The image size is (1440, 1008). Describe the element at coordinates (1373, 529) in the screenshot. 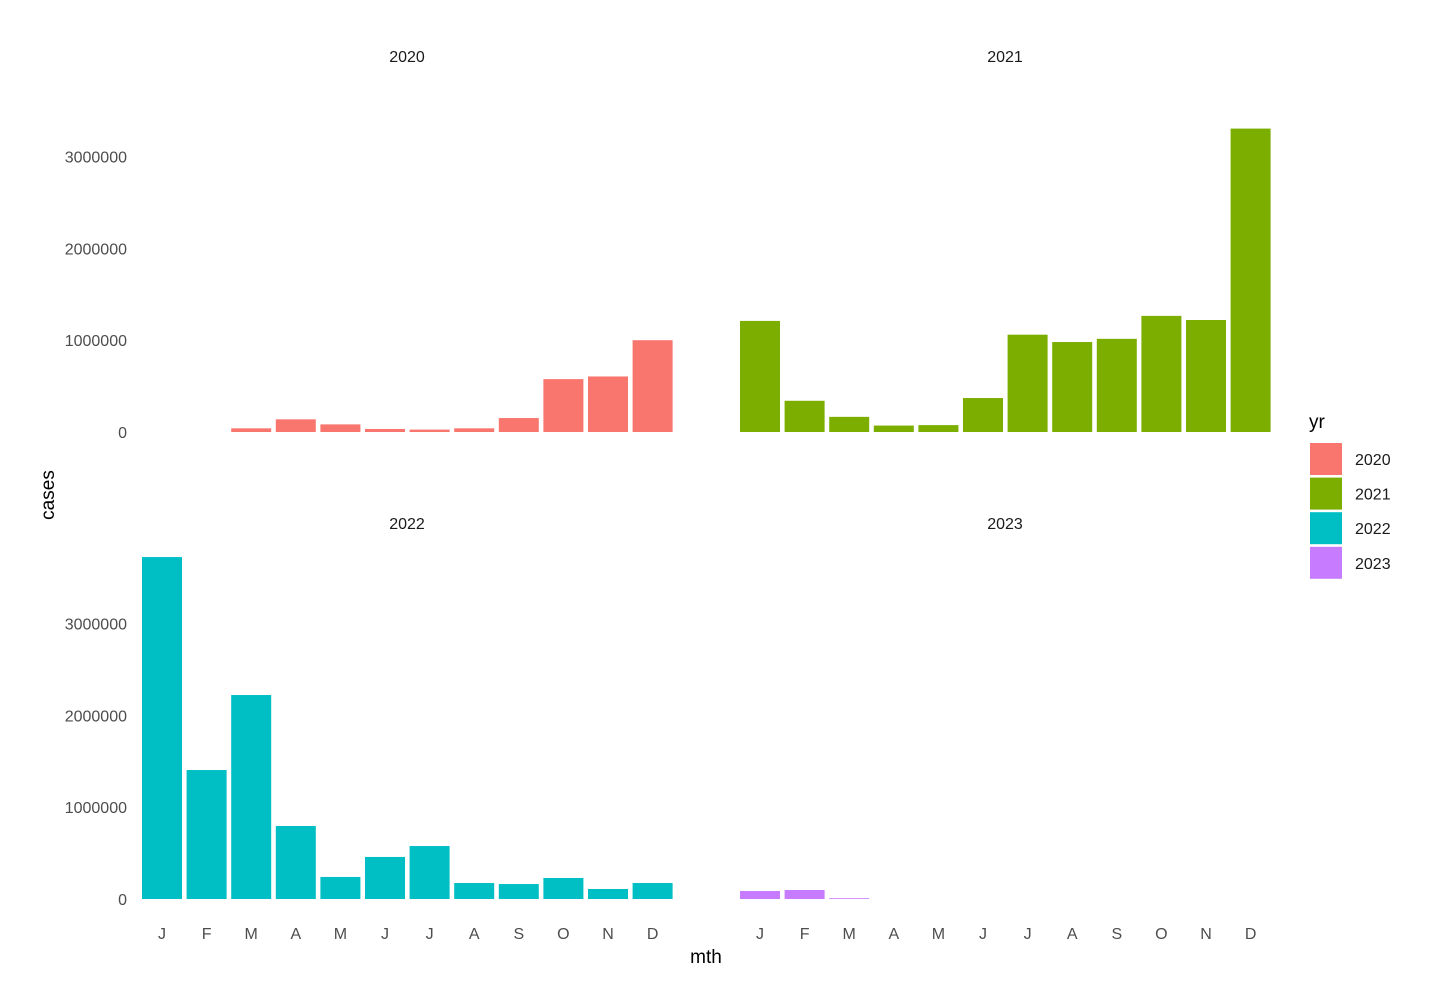

I see `legend-label: 2022` at that location.